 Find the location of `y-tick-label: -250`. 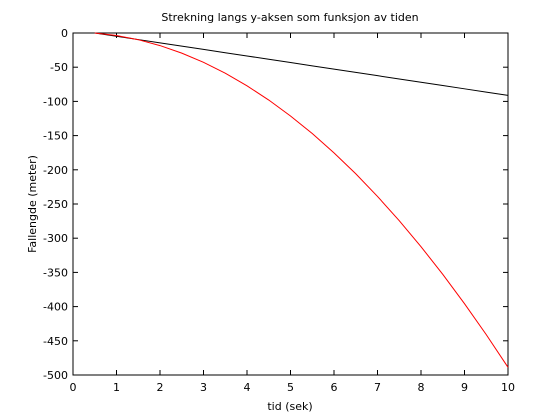

y-tick-label: -250 is located at coordinates (55, 204).